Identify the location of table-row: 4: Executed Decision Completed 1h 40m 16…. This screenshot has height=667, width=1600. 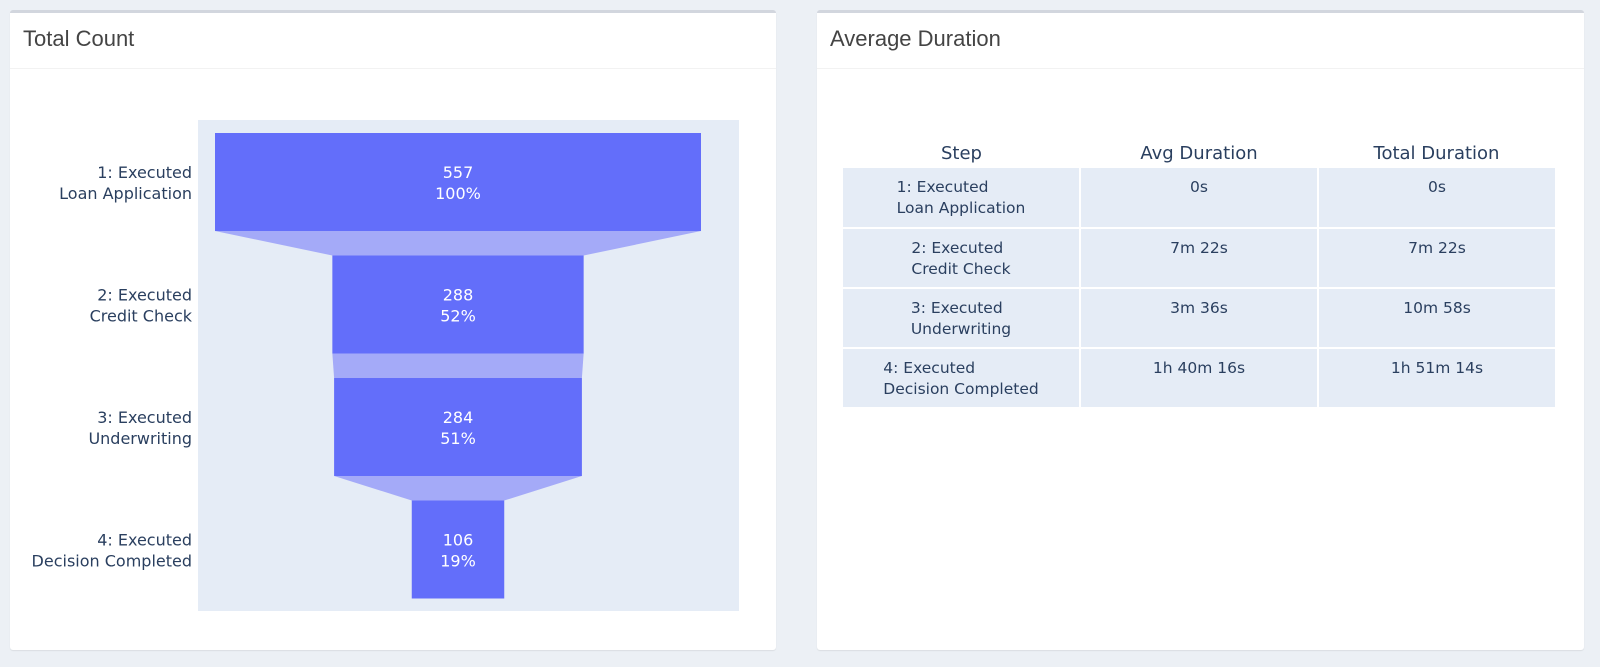
(1199, 378).